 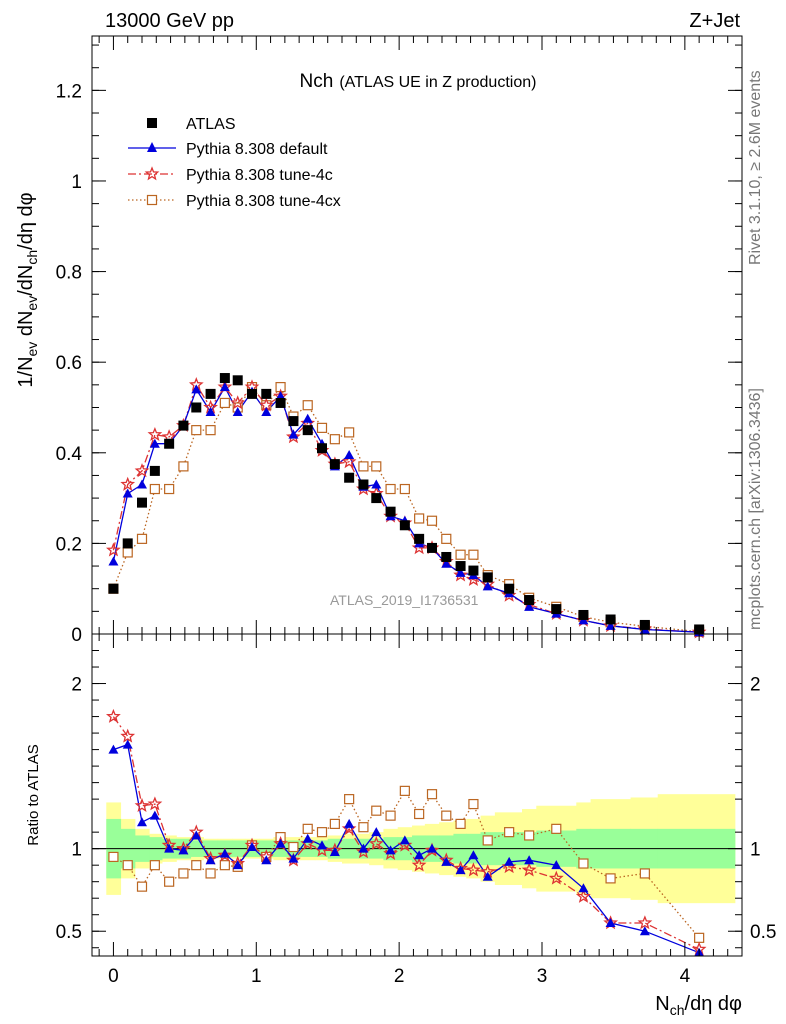 What do you see at coordinates (263, 201) in the screenshot?
I see `legend-label-tune4cx: Pythia 8.308 tune-4cx` at bounding box center [263, 201].